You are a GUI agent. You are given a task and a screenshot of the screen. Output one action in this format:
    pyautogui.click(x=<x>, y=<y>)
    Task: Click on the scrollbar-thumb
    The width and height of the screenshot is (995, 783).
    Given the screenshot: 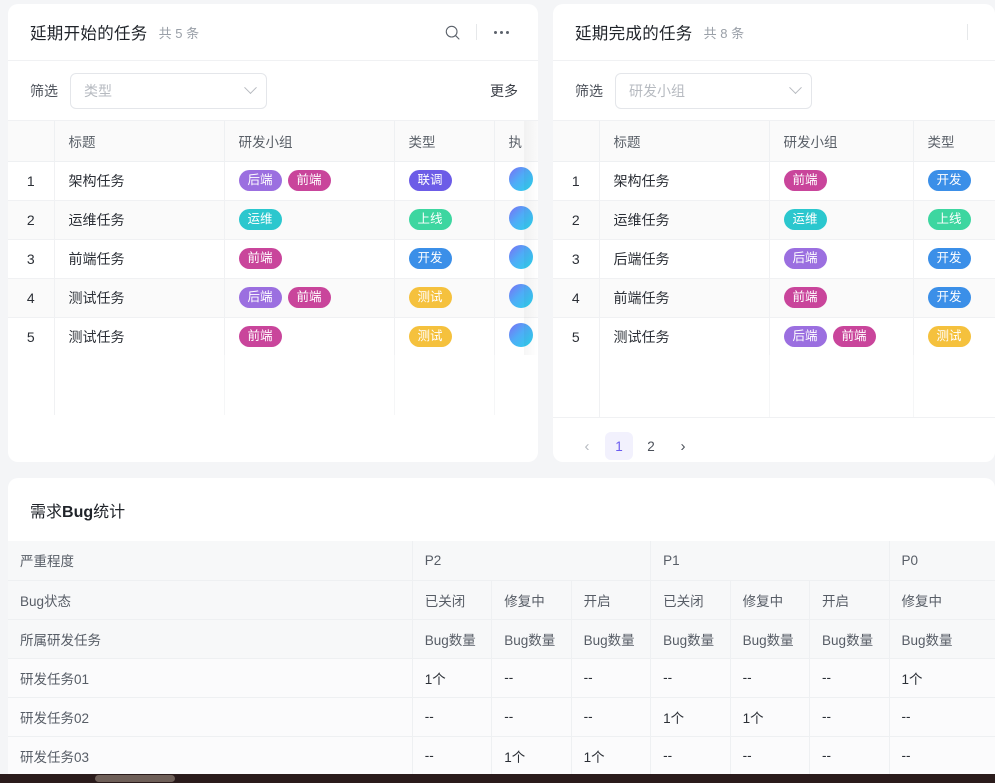 What is the action you would take?
    pyautogui.click(x=135, y=778)
    